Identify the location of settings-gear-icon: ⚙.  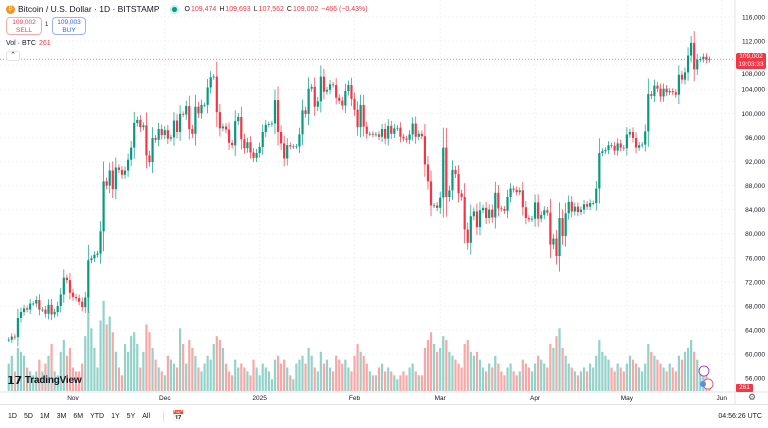
(752, 397).